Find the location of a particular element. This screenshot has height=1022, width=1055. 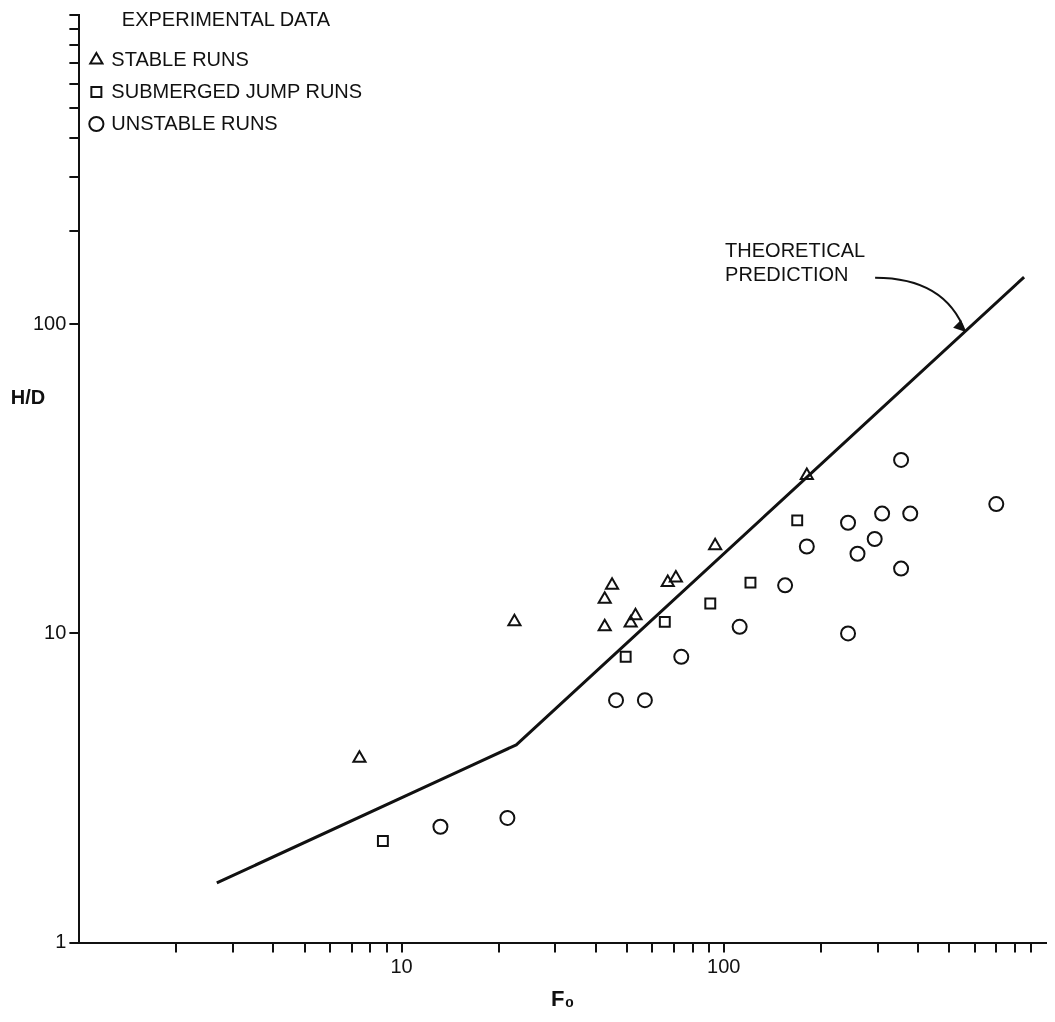

x-axis-title: F₀ is located at coordinates (563, 998).